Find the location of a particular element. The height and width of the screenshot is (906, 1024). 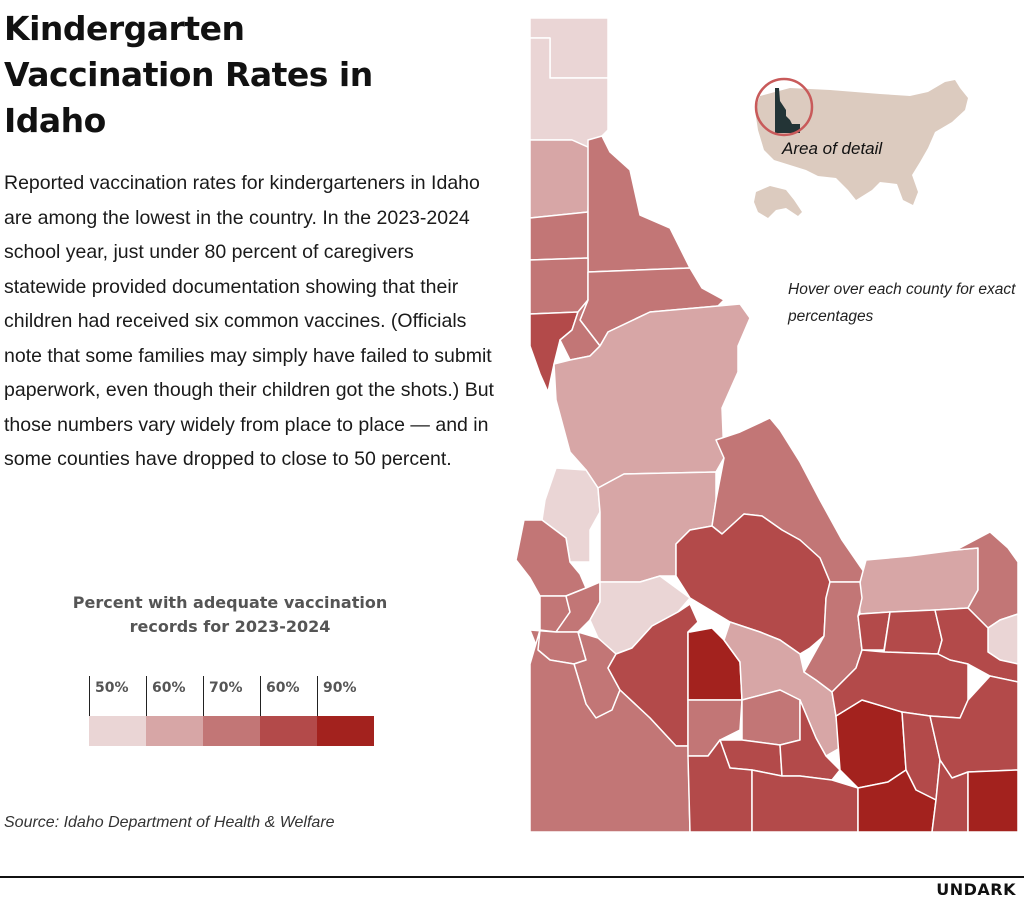

county-cassia: Cassia is located at coordinates (805, 801).